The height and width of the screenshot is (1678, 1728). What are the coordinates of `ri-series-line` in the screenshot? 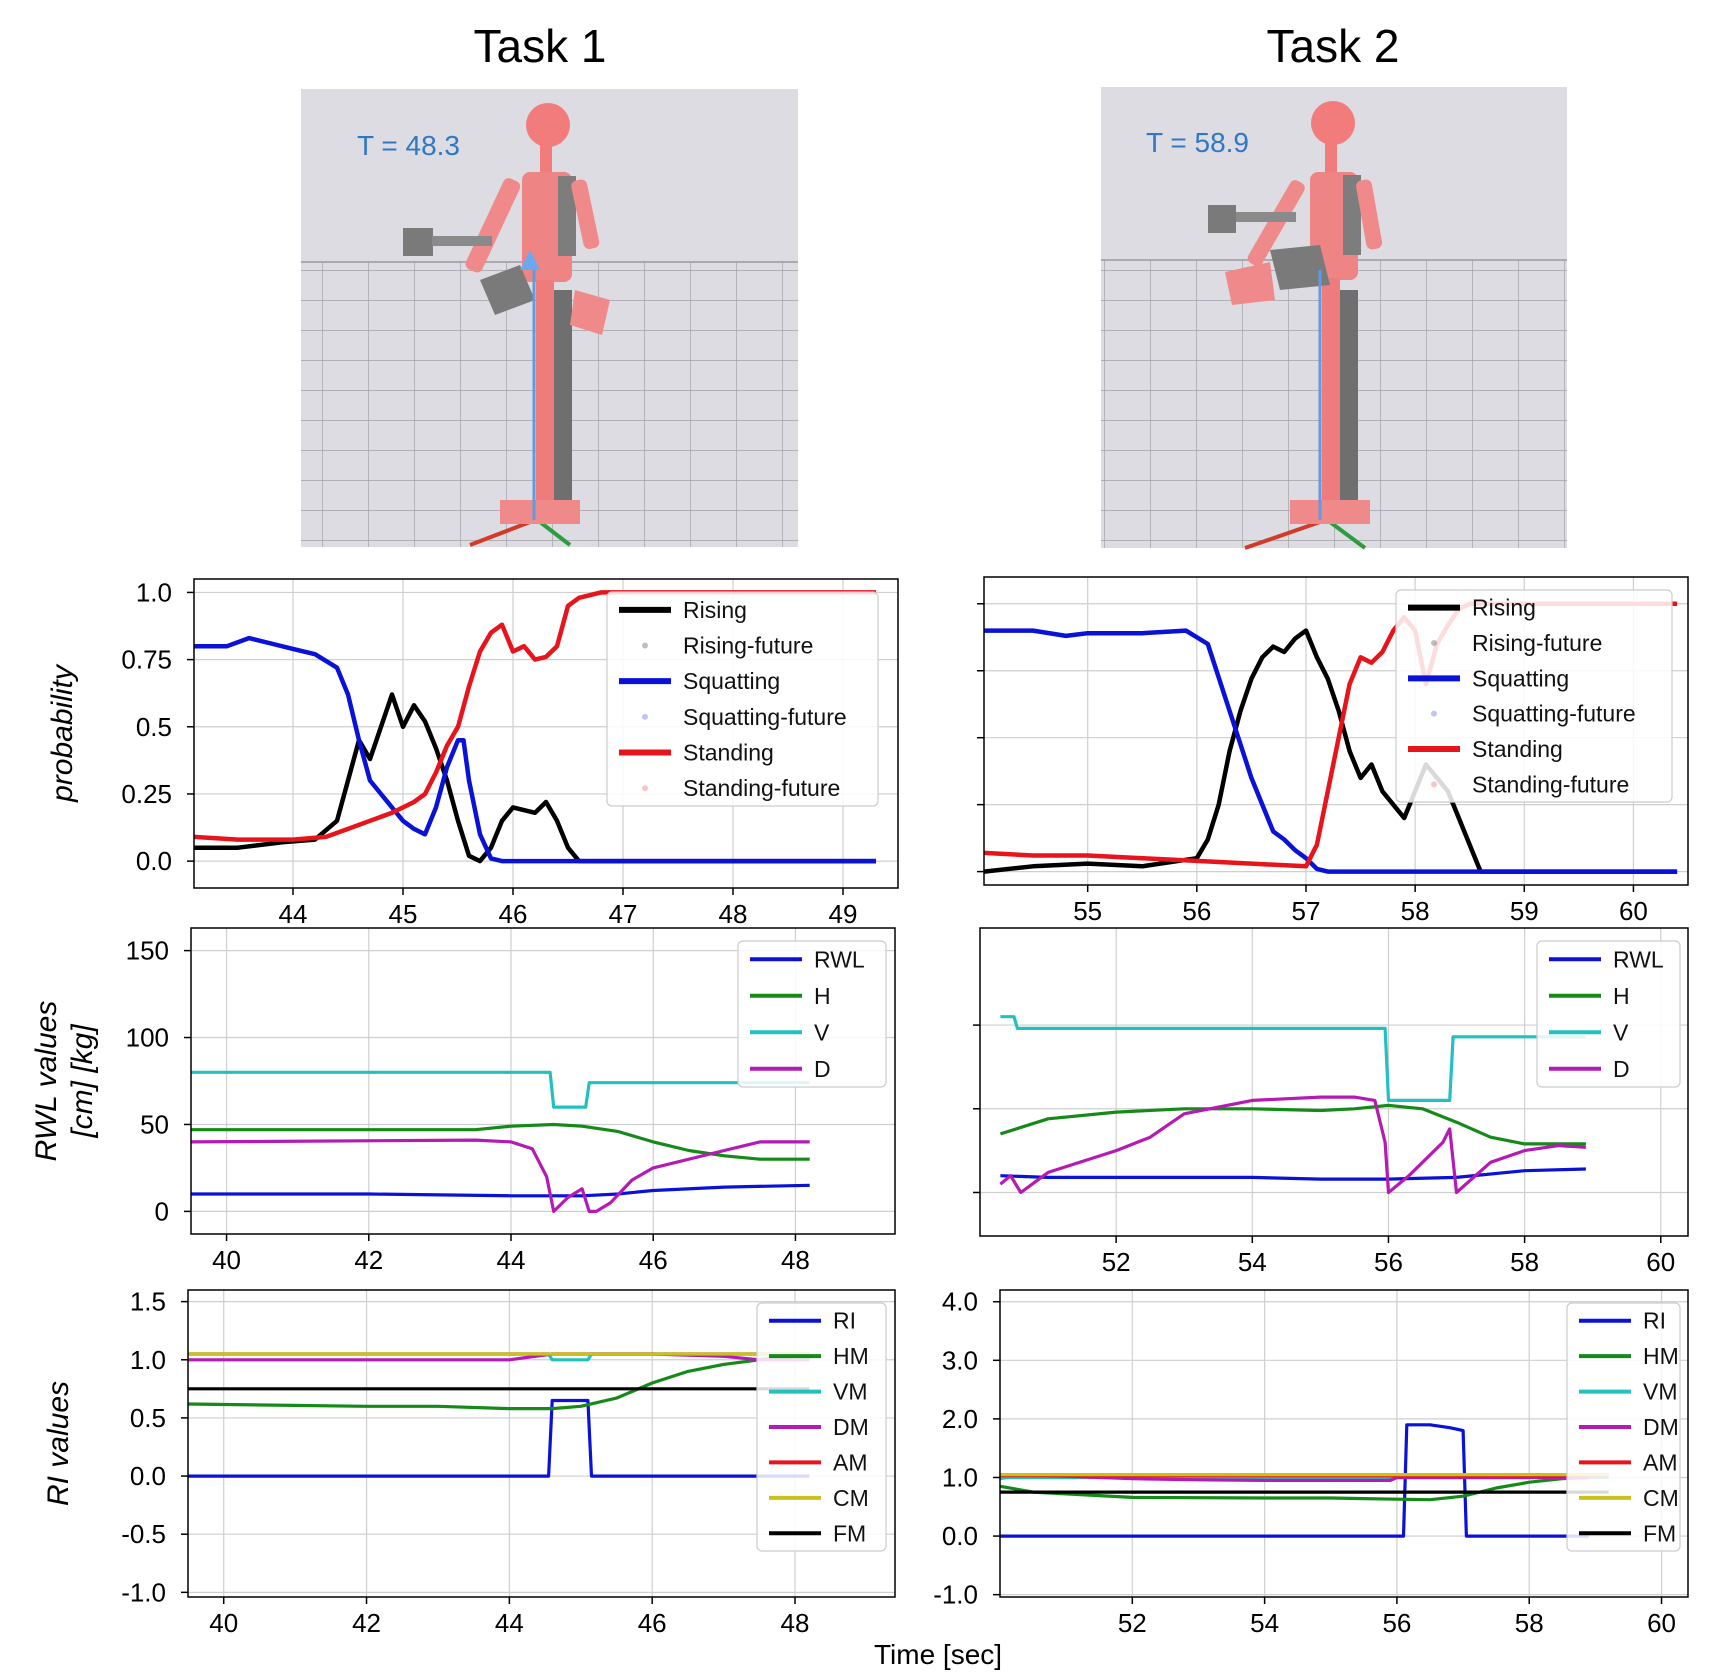 It's located at (1294, 1480).